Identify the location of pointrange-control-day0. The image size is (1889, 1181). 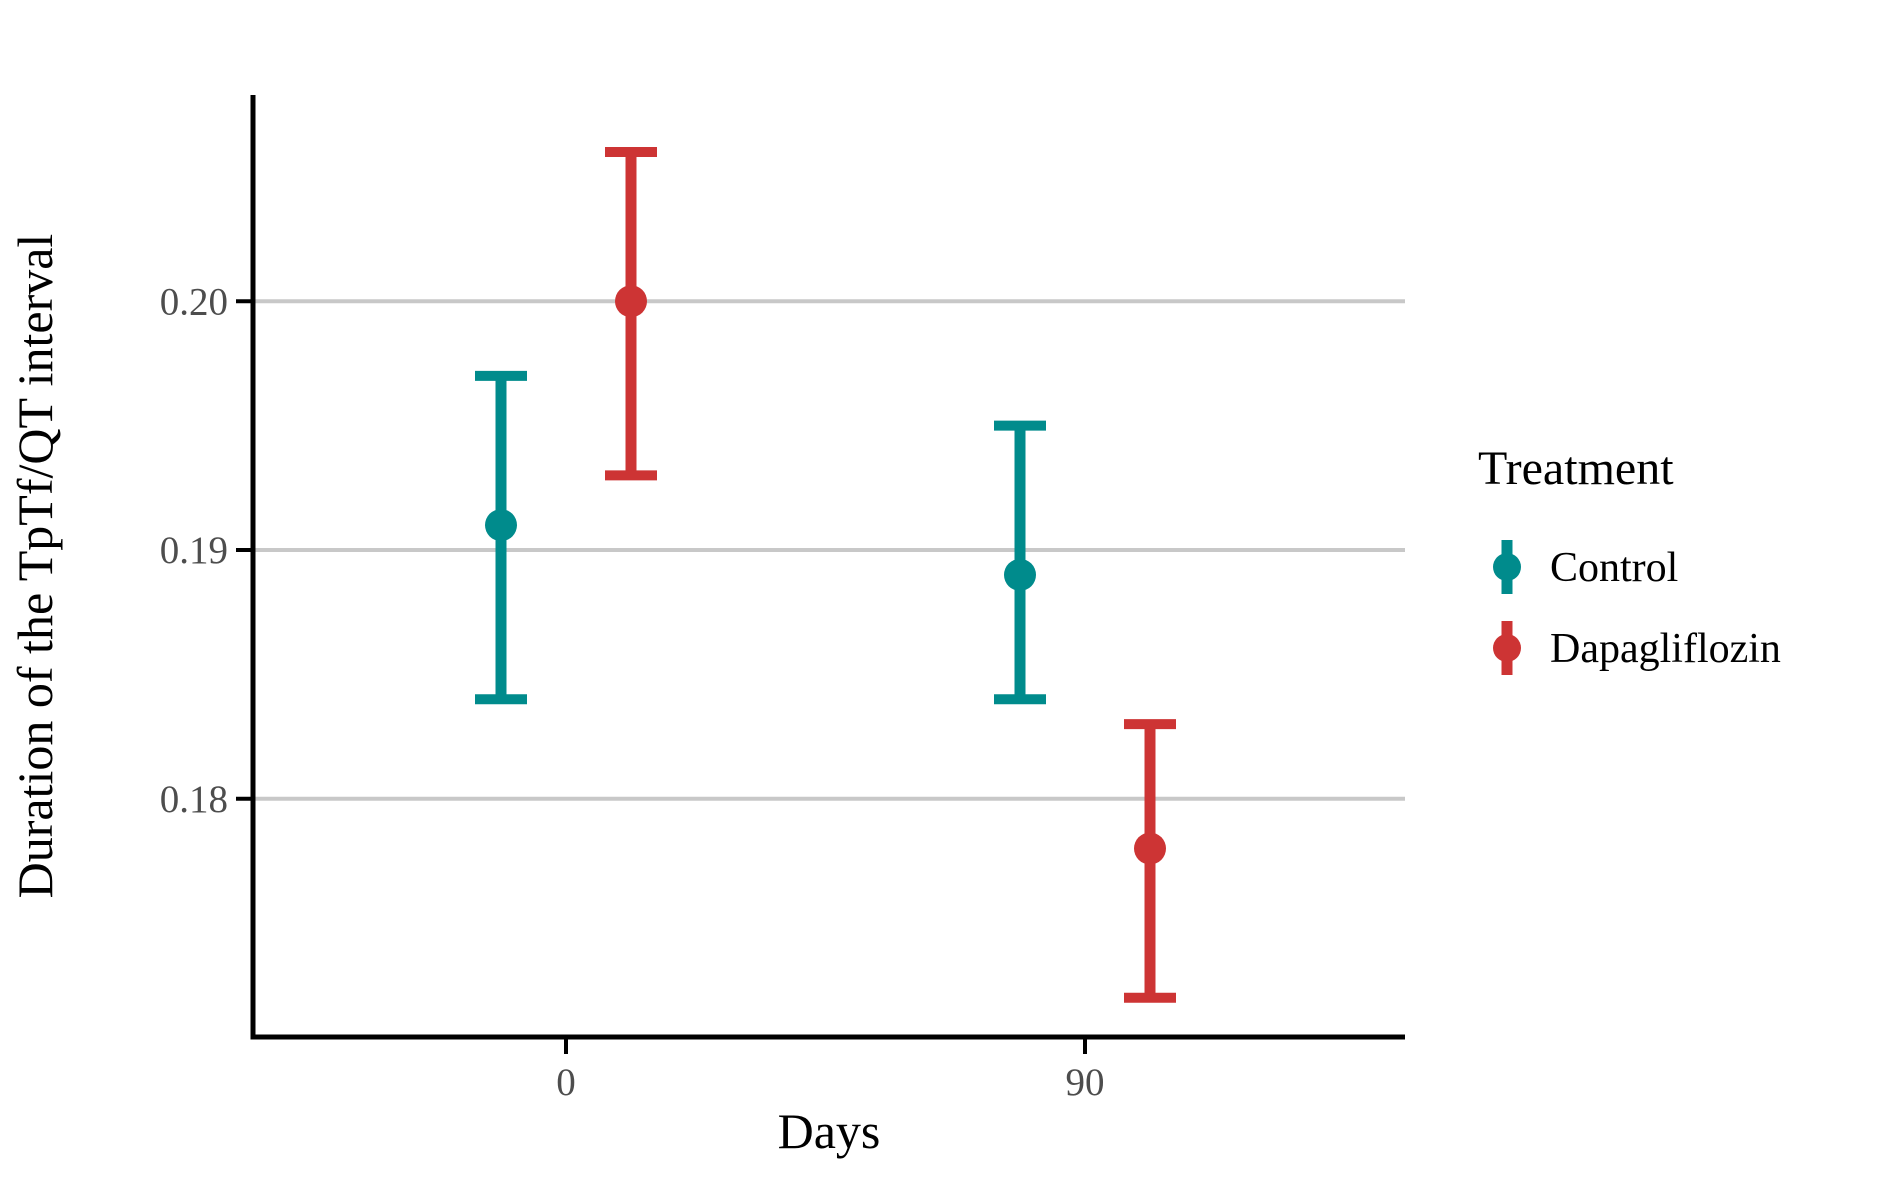
(501, 537).